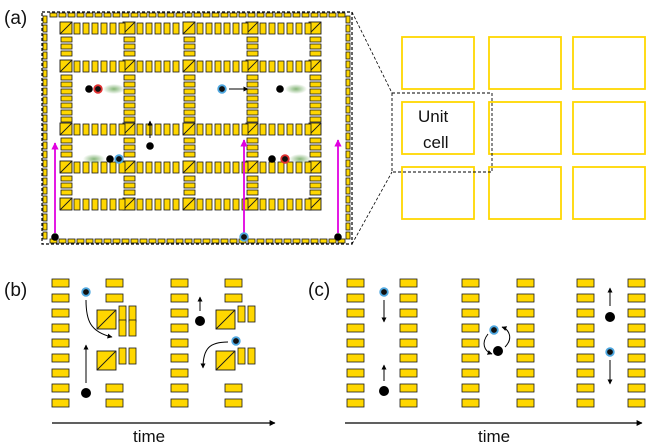  Describe the element at coordinates (161, 342) in the screenshot. I see `panel-b-ions` at that location.